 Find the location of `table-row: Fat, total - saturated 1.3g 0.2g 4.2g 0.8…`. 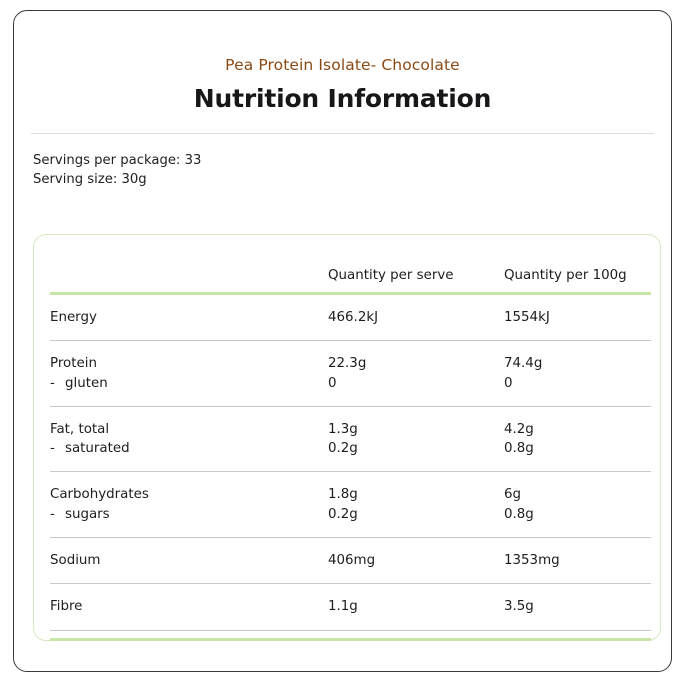

table-row: Fat, total - saturated 1.3g 0.2g 4.2g 0.8… is located at coordinates (350, 439).